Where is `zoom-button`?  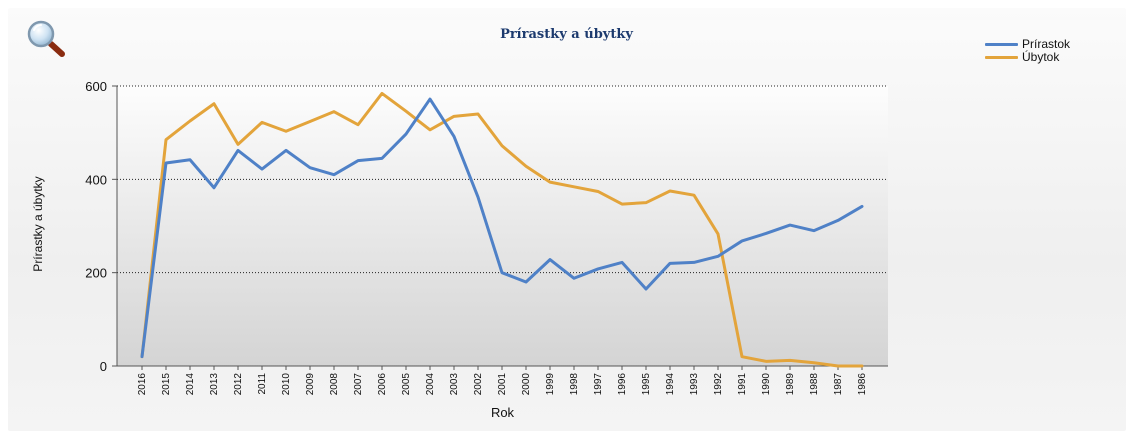 zoom-button is located at coordinates (46, 38).